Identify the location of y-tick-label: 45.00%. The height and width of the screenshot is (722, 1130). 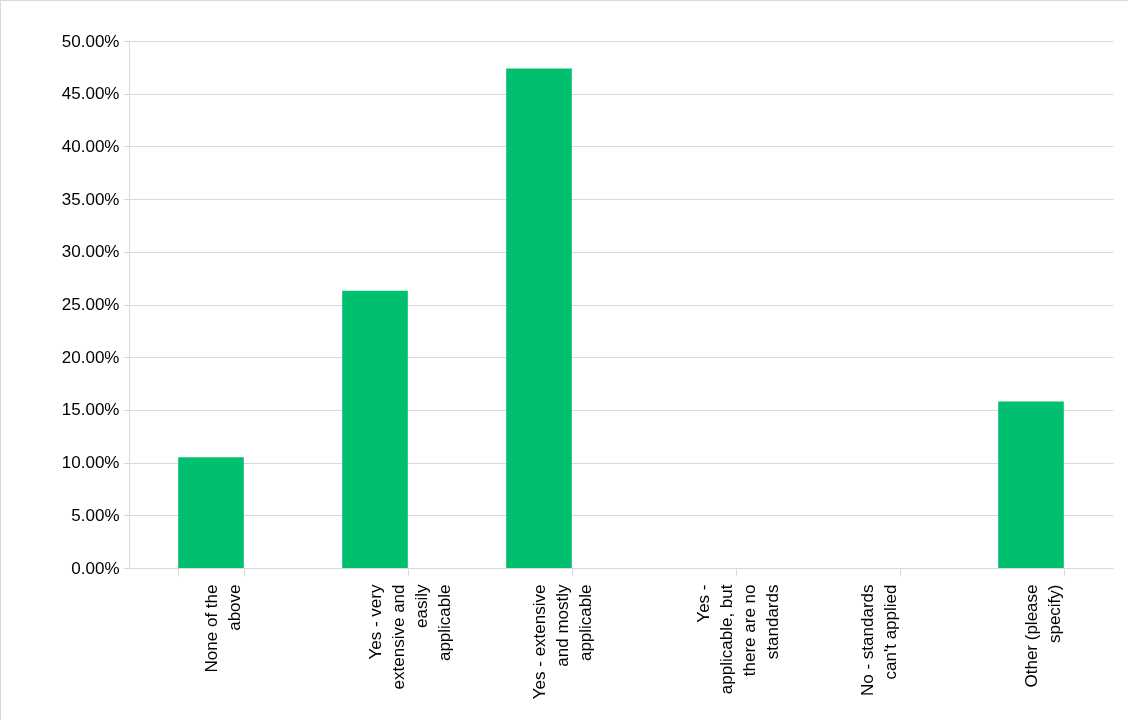
(90, 94).